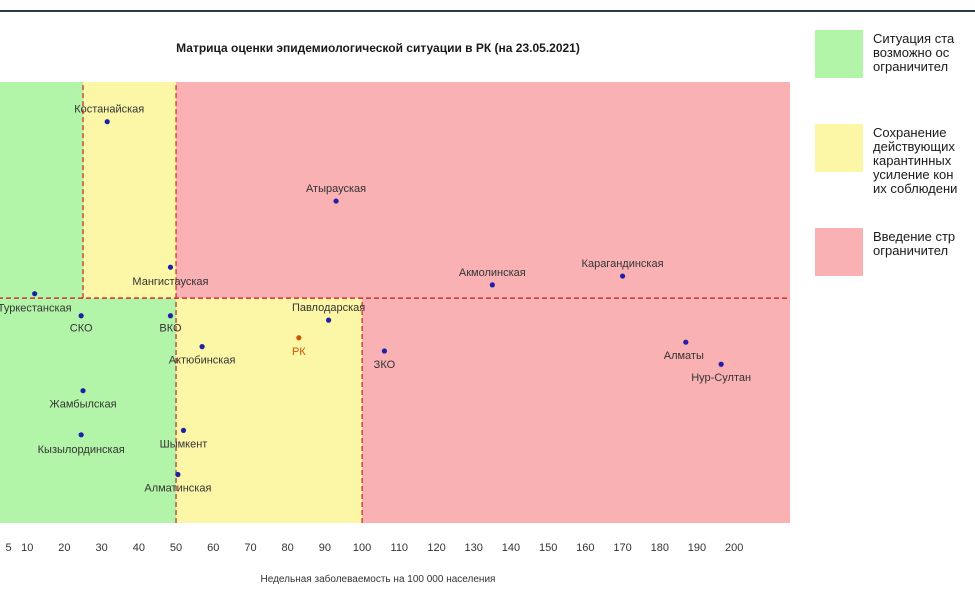 The width and height of the screenshot is (975, 600). What do you see at coordinates (362, 548) in the screenshot?
I see `x-tick-label-10: 100` at bounding box center [362, 548].